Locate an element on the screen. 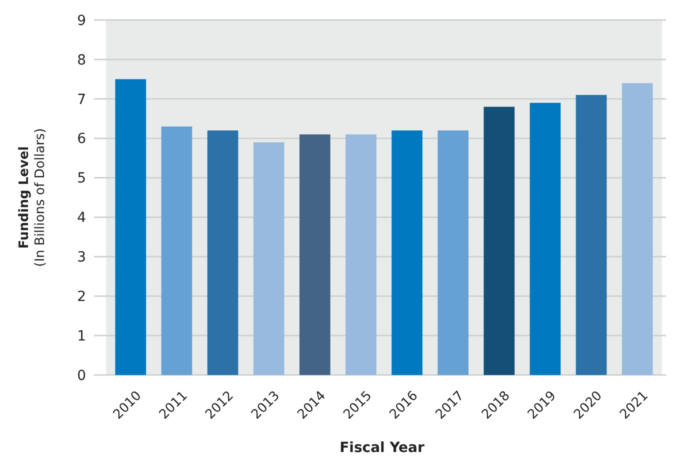 The width and height of the screenshot is (678, 460). y-tick-label: 3 is located at coordinates (81, 258).